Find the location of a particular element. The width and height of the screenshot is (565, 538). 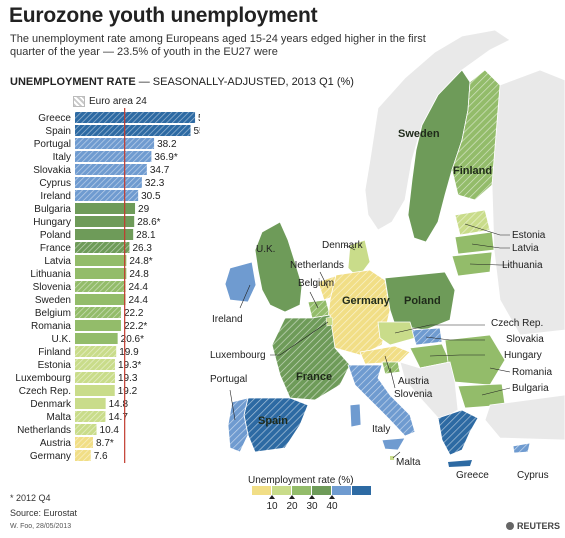

map-label-czech: Czech Rep. is located at coordinates (517, 323).